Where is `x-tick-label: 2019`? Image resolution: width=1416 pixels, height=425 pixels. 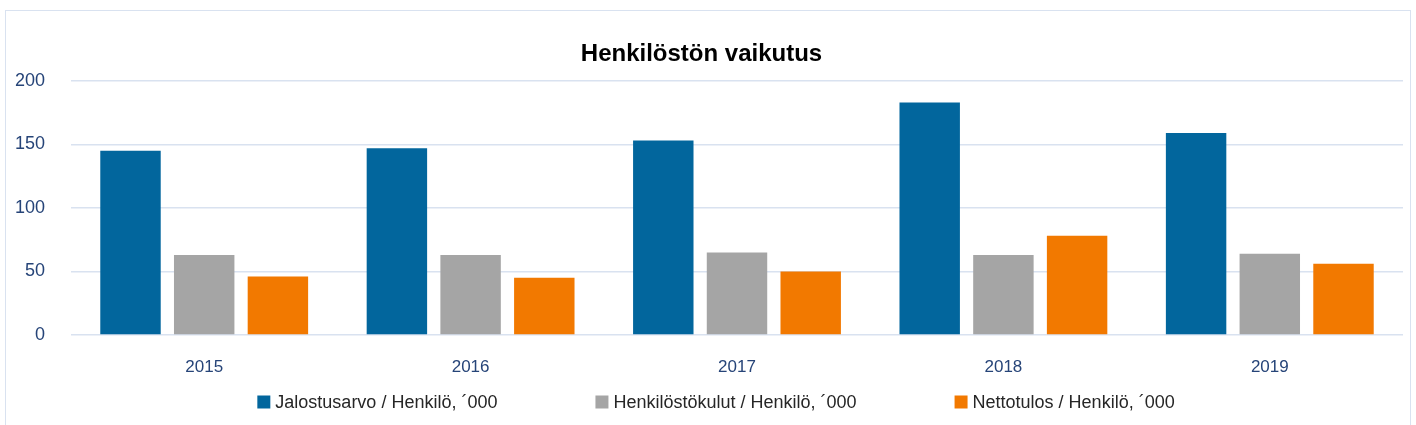
x-tick-label: 2019 is located at coordinates (1269, 366).